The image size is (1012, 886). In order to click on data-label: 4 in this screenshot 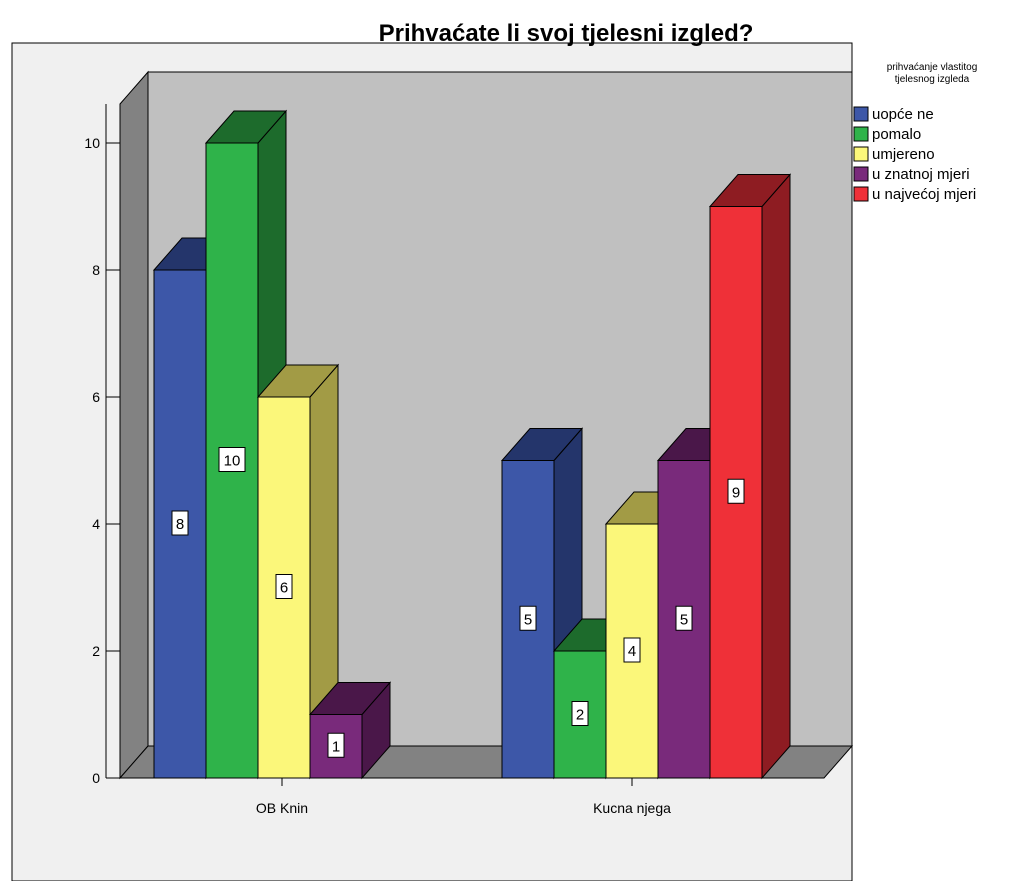, I will do `click(632, 651)`.